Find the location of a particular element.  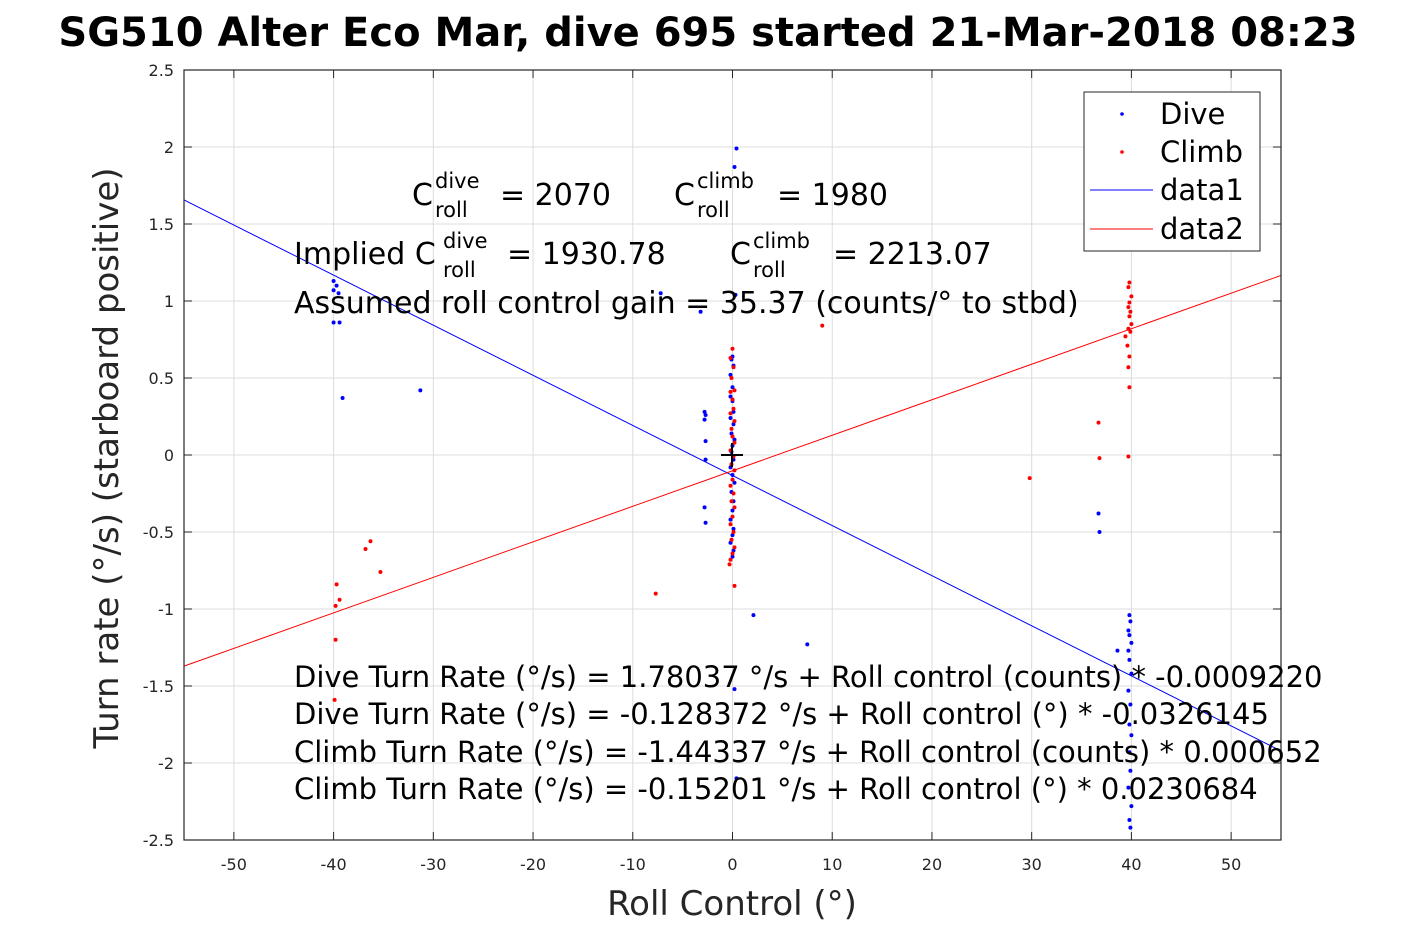

c-roll-climb-annotation: C climb roll = 1980 is located at coordinates (781, 195).